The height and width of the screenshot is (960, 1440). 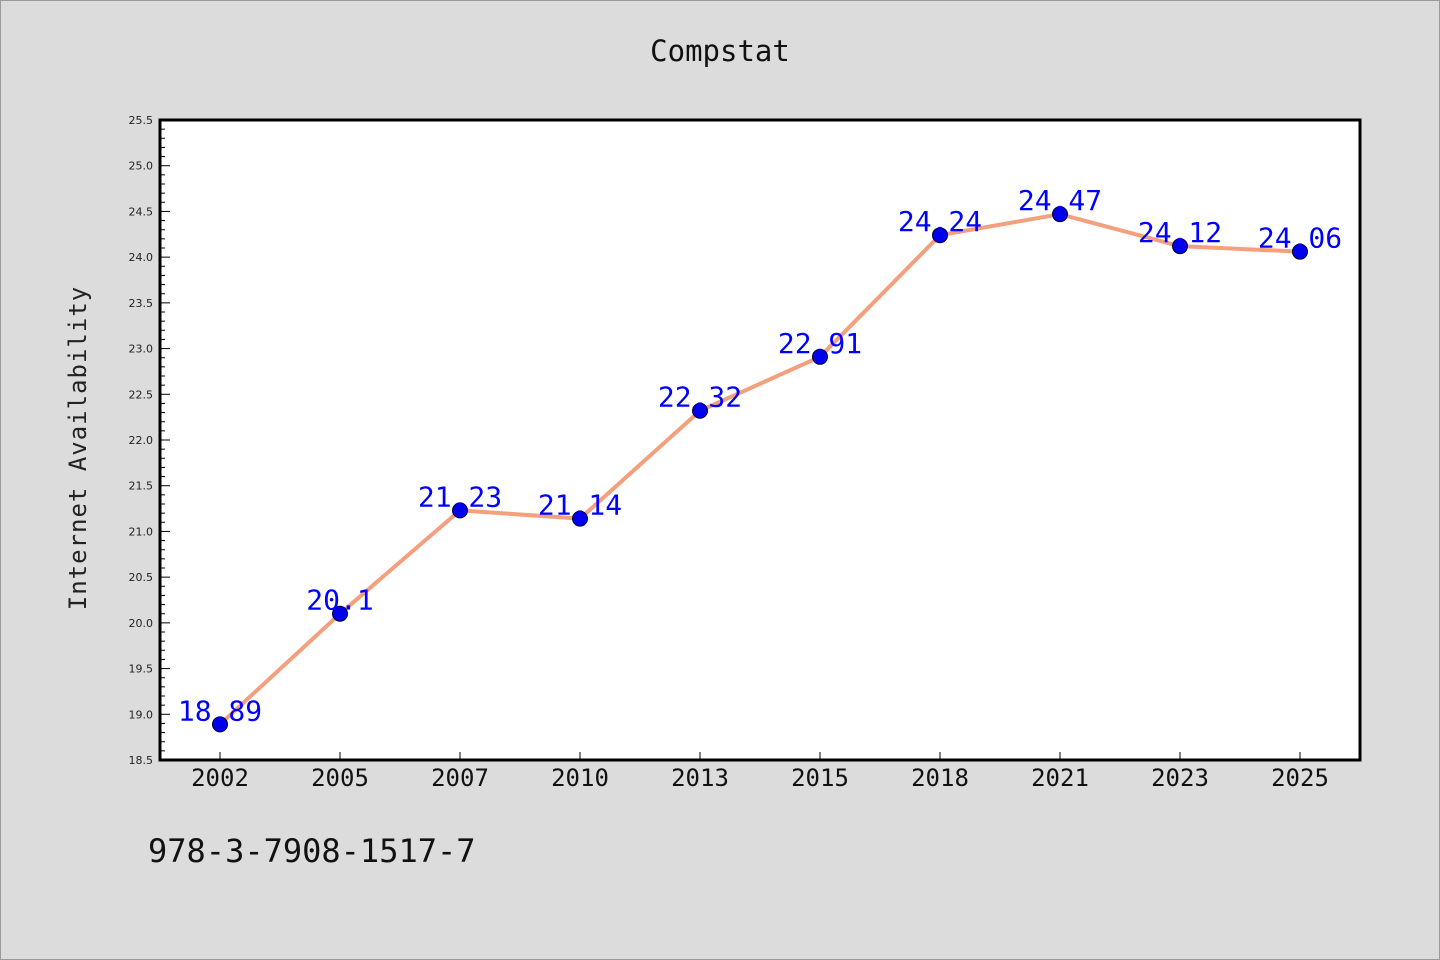 I want to click on data-label: 24.24, so click(x=940, y=221).